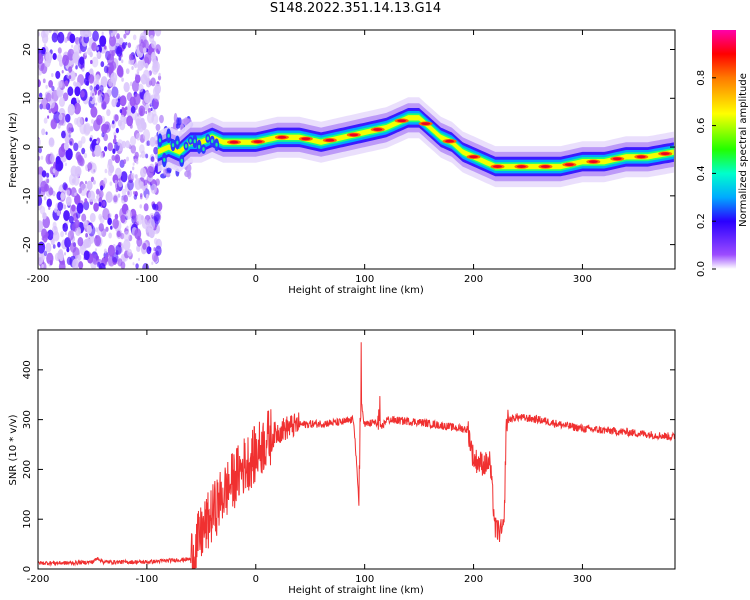 This screenshot has height=600, width=750. I want to click on spectrogram-x-label: Height of straight line (km), so click(356, 290).